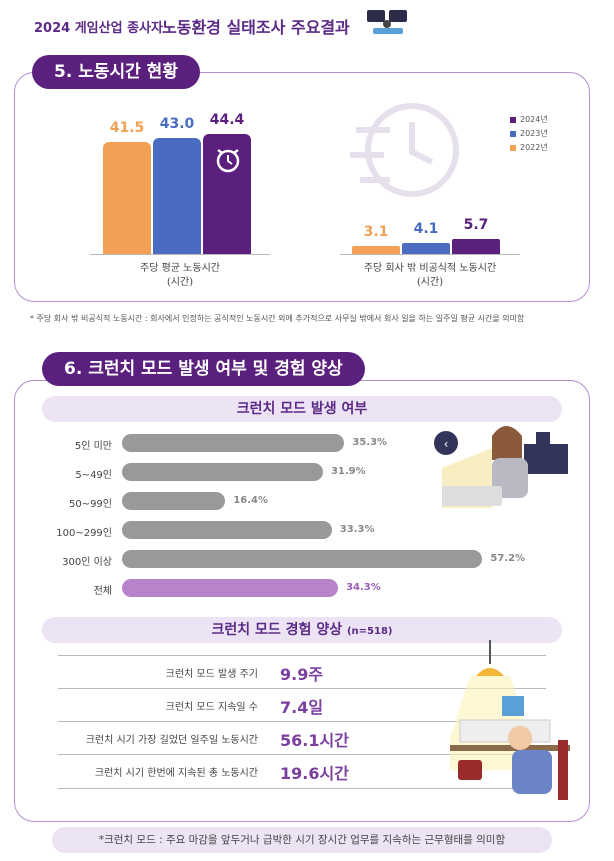 The image size is (614, 861). What do you see at coordinates (180, 254) in the screenshot?
I see `axis-baseline-left` at bounding box center [180, 254].